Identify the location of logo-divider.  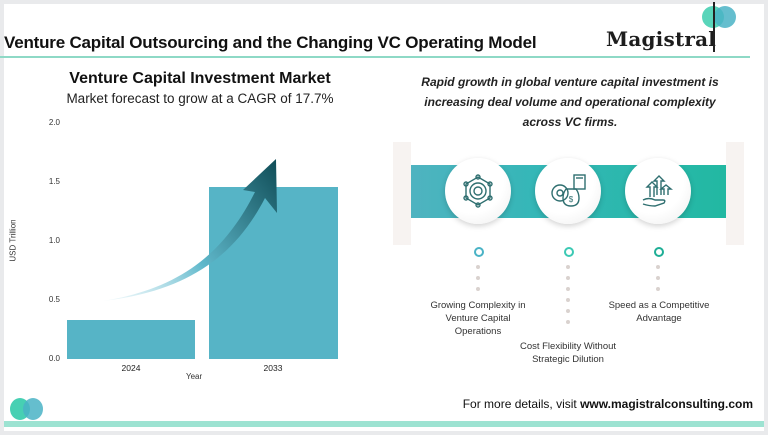
(714, 27).